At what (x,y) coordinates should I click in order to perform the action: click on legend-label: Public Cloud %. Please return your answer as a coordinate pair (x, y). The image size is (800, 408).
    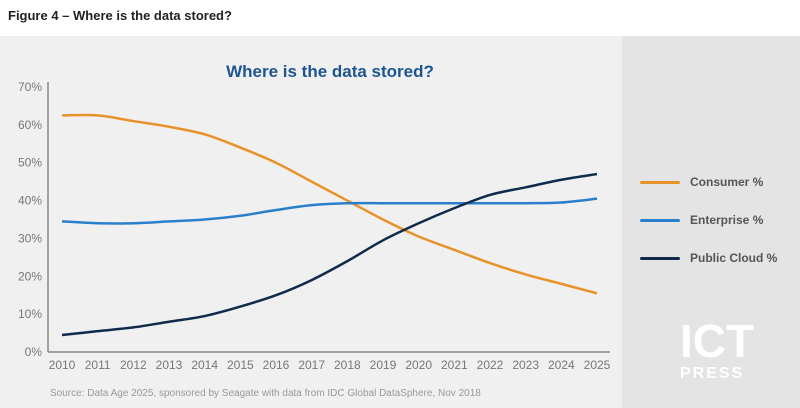
    Looking at the image, I should click on (734, 258).